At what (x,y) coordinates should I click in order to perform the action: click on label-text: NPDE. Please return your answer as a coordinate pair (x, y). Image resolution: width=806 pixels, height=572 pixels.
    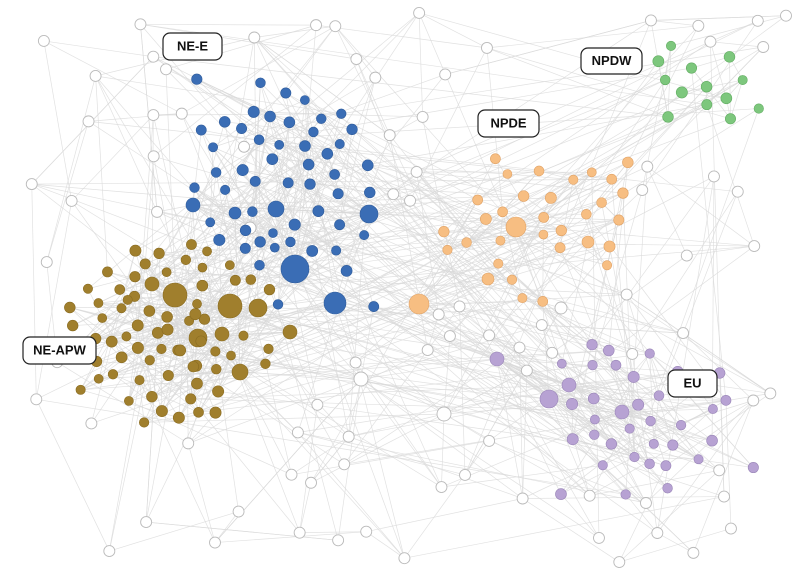
    Looking at the image, I should click on (508, 122).